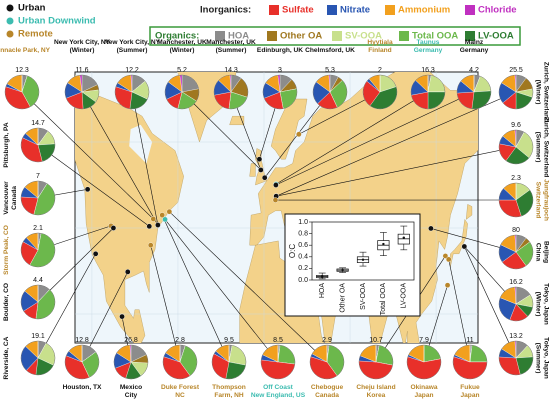 Image resolution: width=552 pixels, height=400 pixels. I want to click on inset-frame, so click(352, 265).